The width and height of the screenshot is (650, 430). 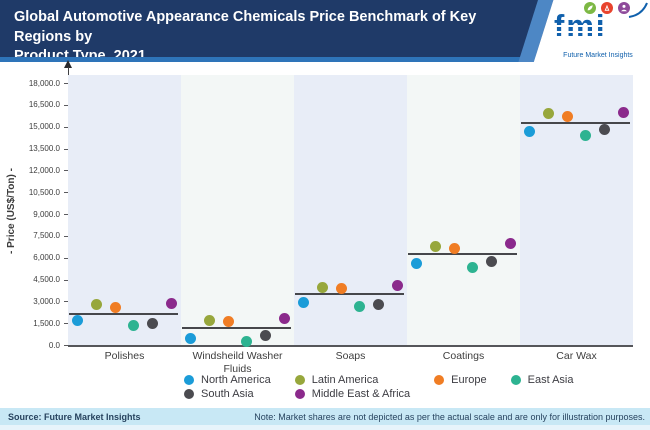 I want to click on legend-label: Latin America, so click(x=345, y=380).